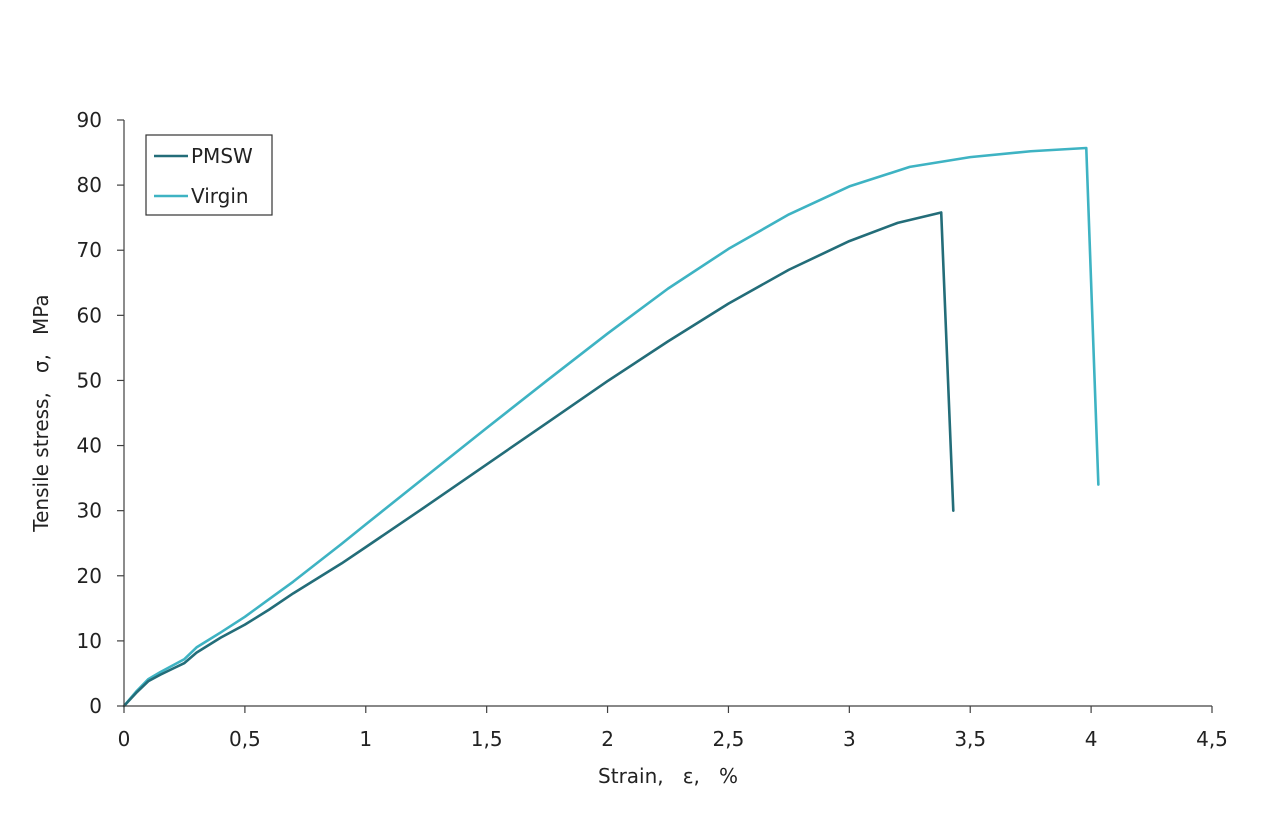 This screenshot has height=829, width=1281. What do you see at coordinates (668, 776) in the screenshot?
I see `x-axis-title: Strain, ε, %` at bounding box center [668, 776].